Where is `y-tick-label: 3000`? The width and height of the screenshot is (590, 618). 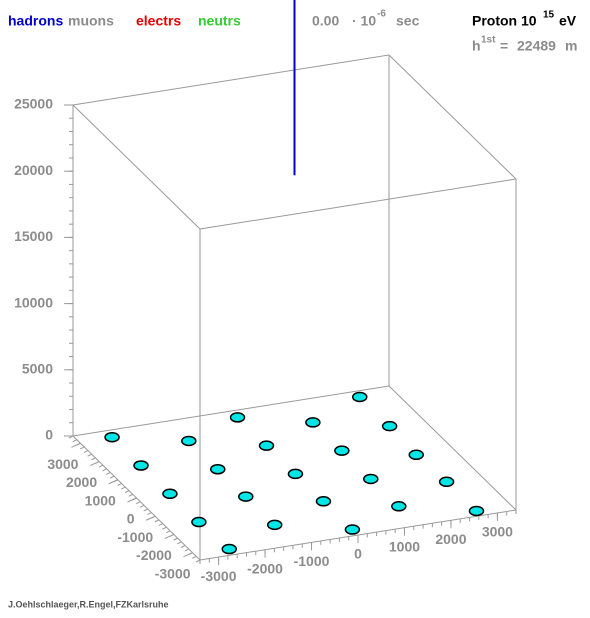
y-tick-label: 3000 is located at coordinates (62, 464).